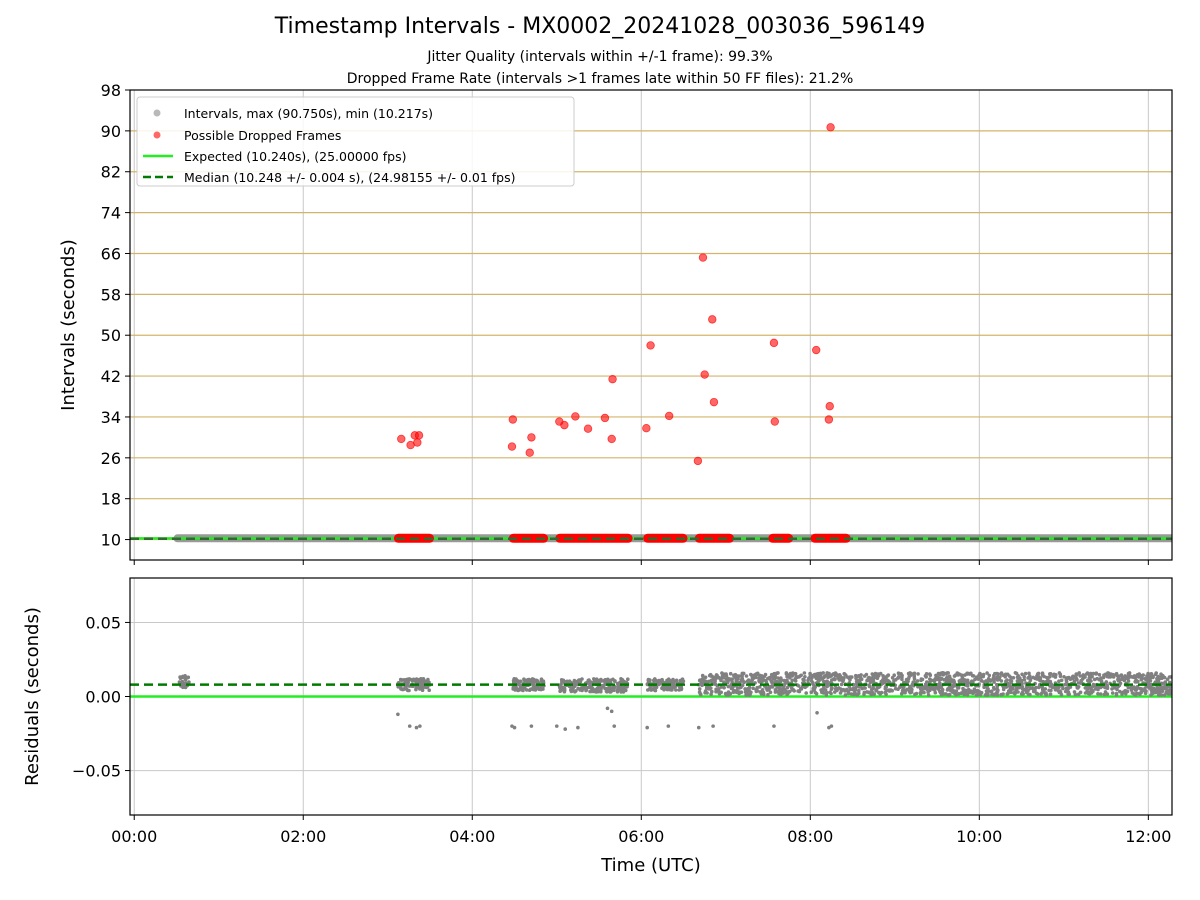  What do you see at coordinates (303, 836) in the screenshot?
I see `x-tick-label: 02:00` at bounding box center [303, 836].